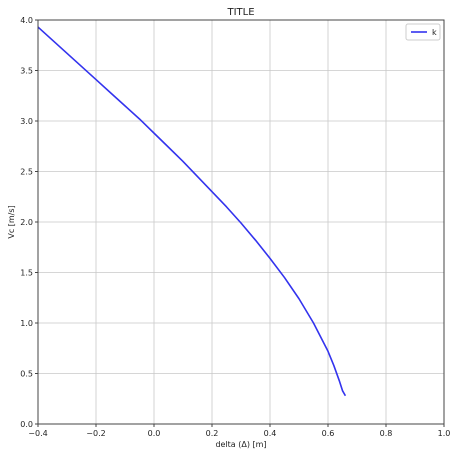 The height and width of the screenshot is (466, 474). I want to click on legend-label-k: k, so click(434, 32).